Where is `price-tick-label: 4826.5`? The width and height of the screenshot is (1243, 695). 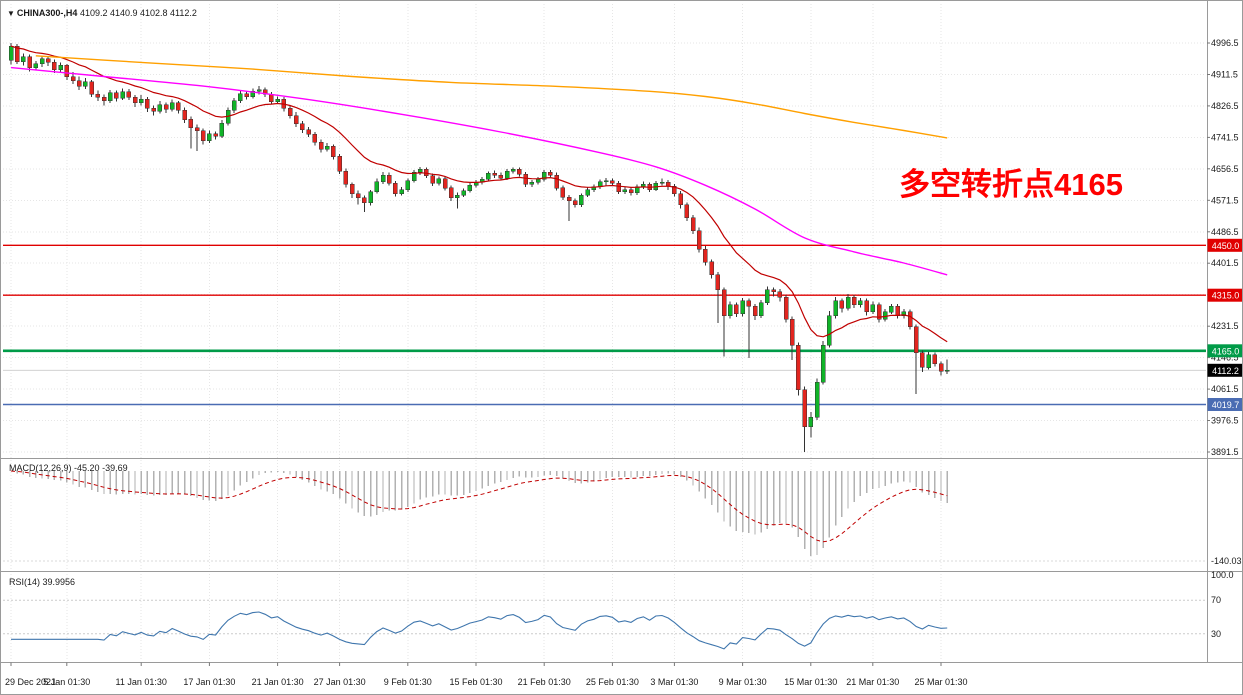 price-tick-label: 4826.5 is located at coordinates (1225, 106).